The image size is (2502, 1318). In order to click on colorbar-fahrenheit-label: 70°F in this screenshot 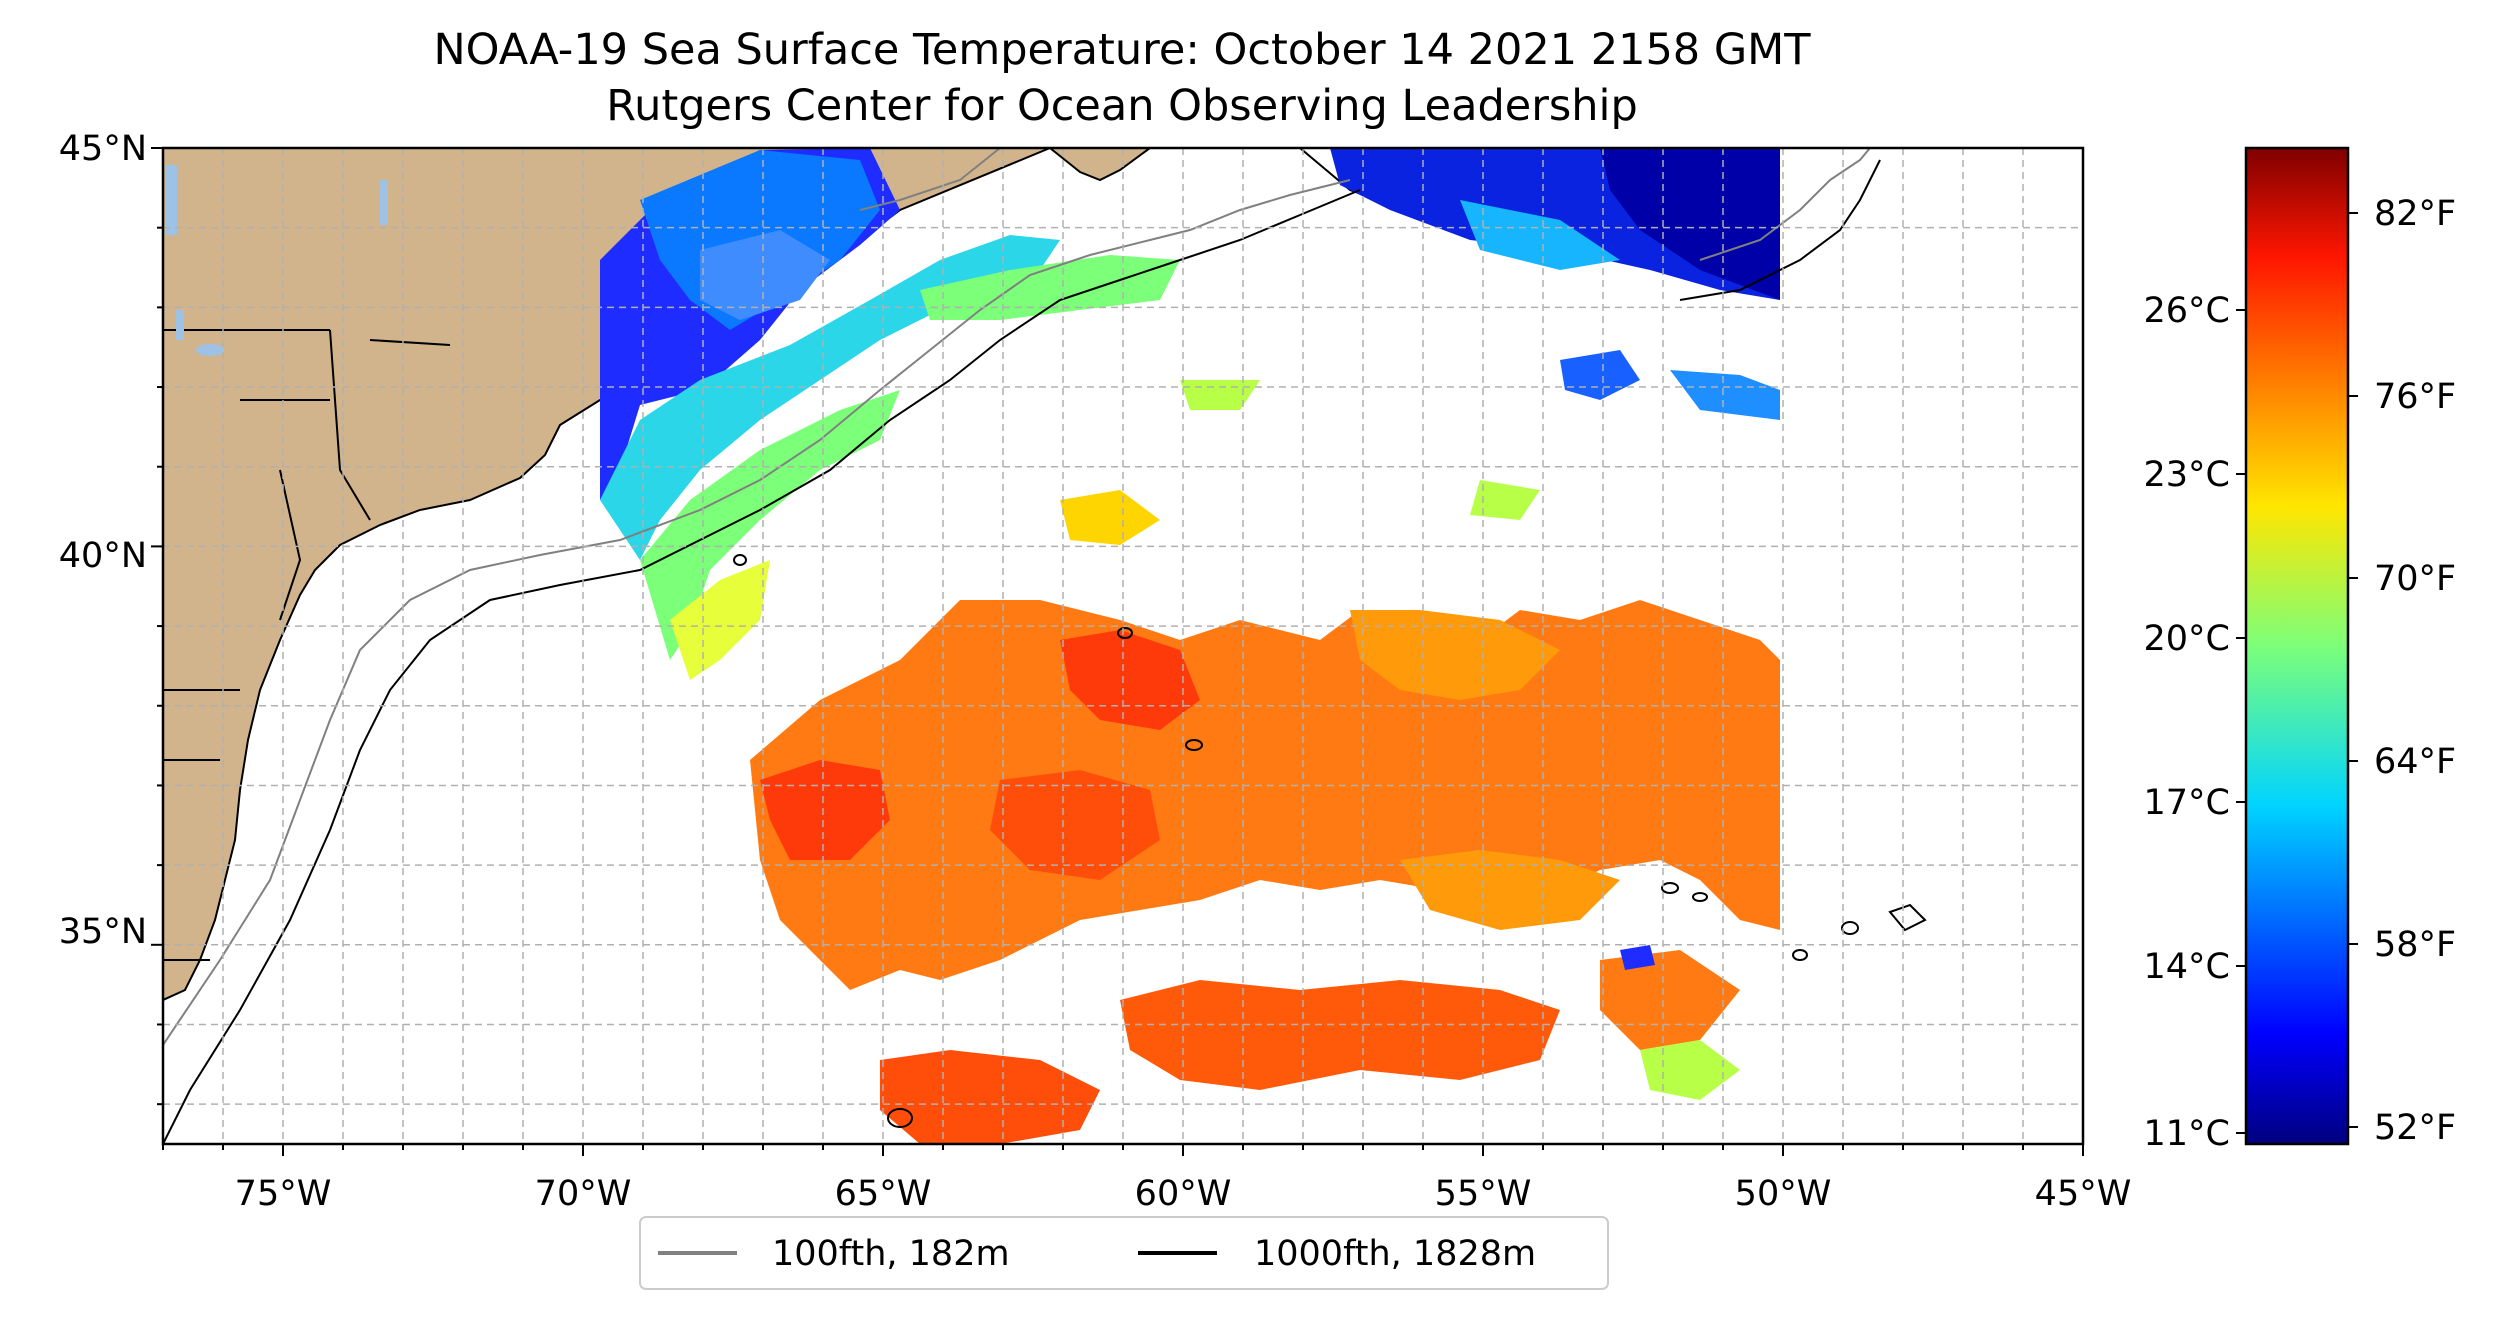, I will do `click(2415, 579)`.